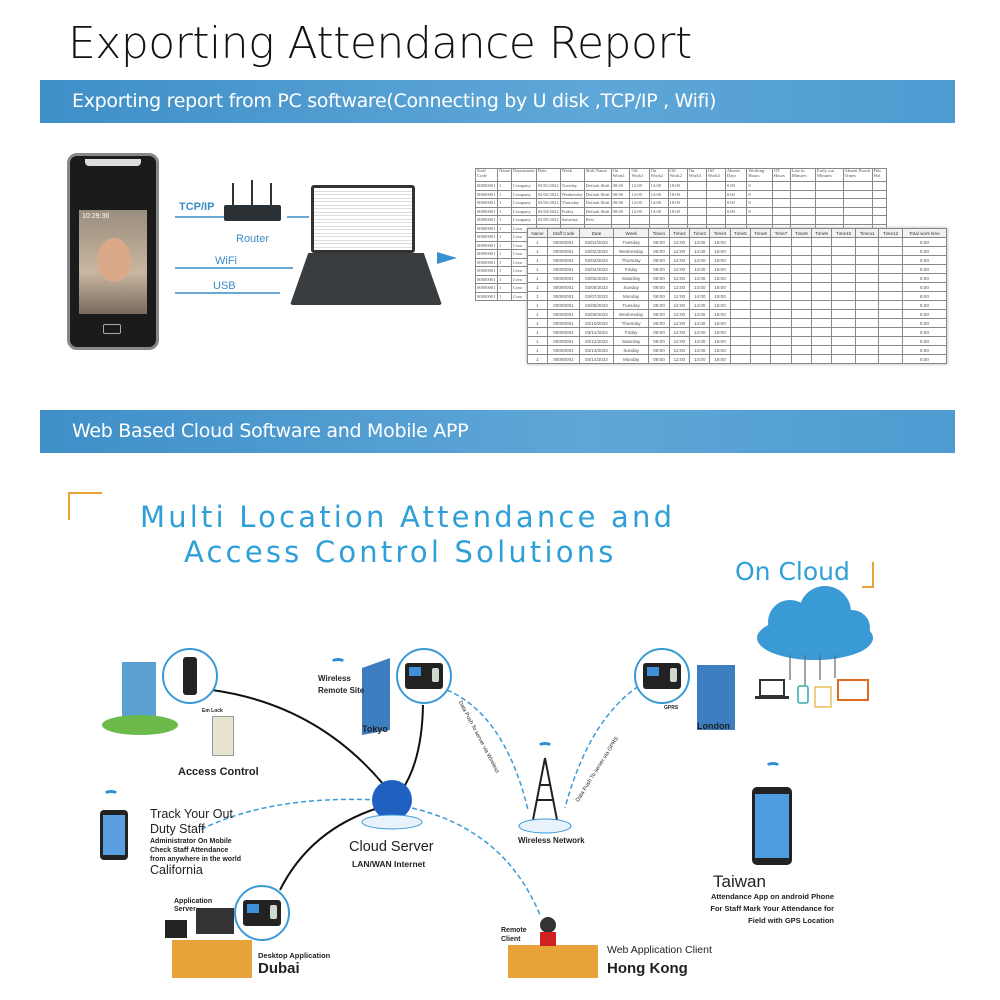 The image size is (1000, 1000). I want to click on gprs-label: GPRS, so click(671, 708).